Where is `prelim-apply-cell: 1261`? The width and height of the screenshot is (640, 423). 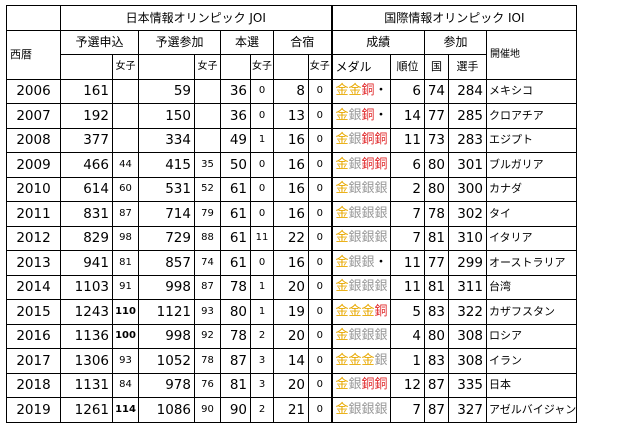
prelim-apply-cell: 1261 is located at coordinates (86, 410).